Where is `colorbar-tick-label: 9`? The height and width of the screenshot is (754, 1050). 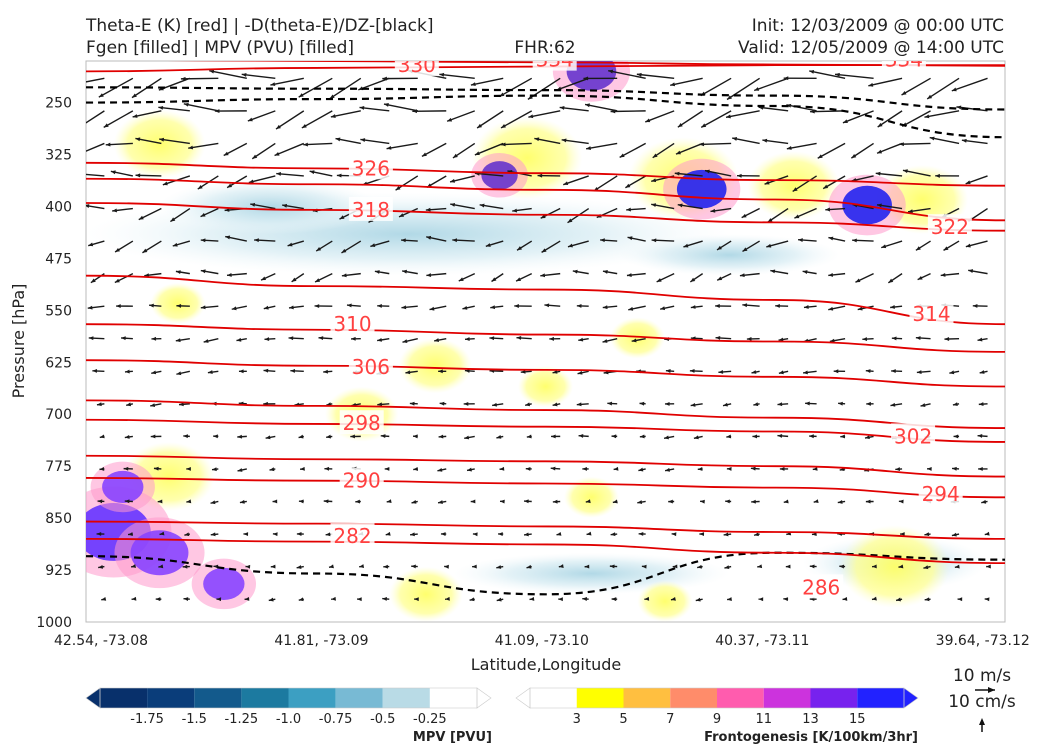 colorbar-tick-label: 9 is located at coordinates (717, 719).